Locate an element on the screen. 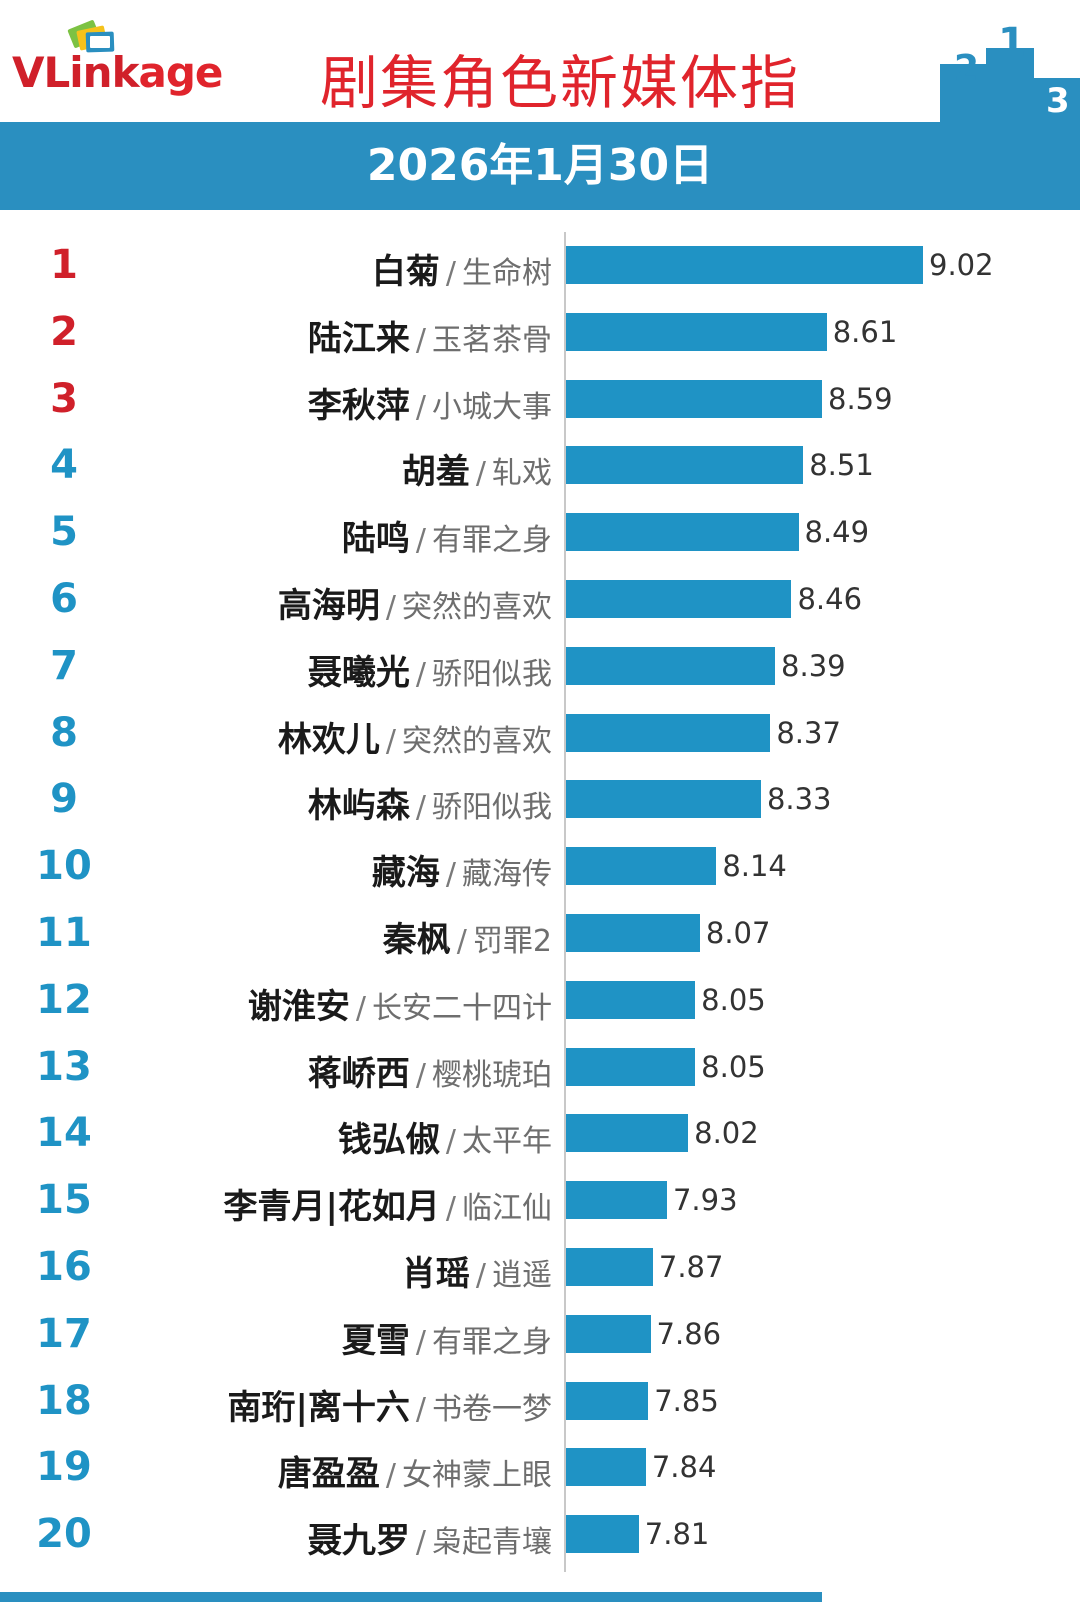 This screenshot has height=1602, width=1080. drama-title: 枭起青壤 is located at coordinates (492, 1543).